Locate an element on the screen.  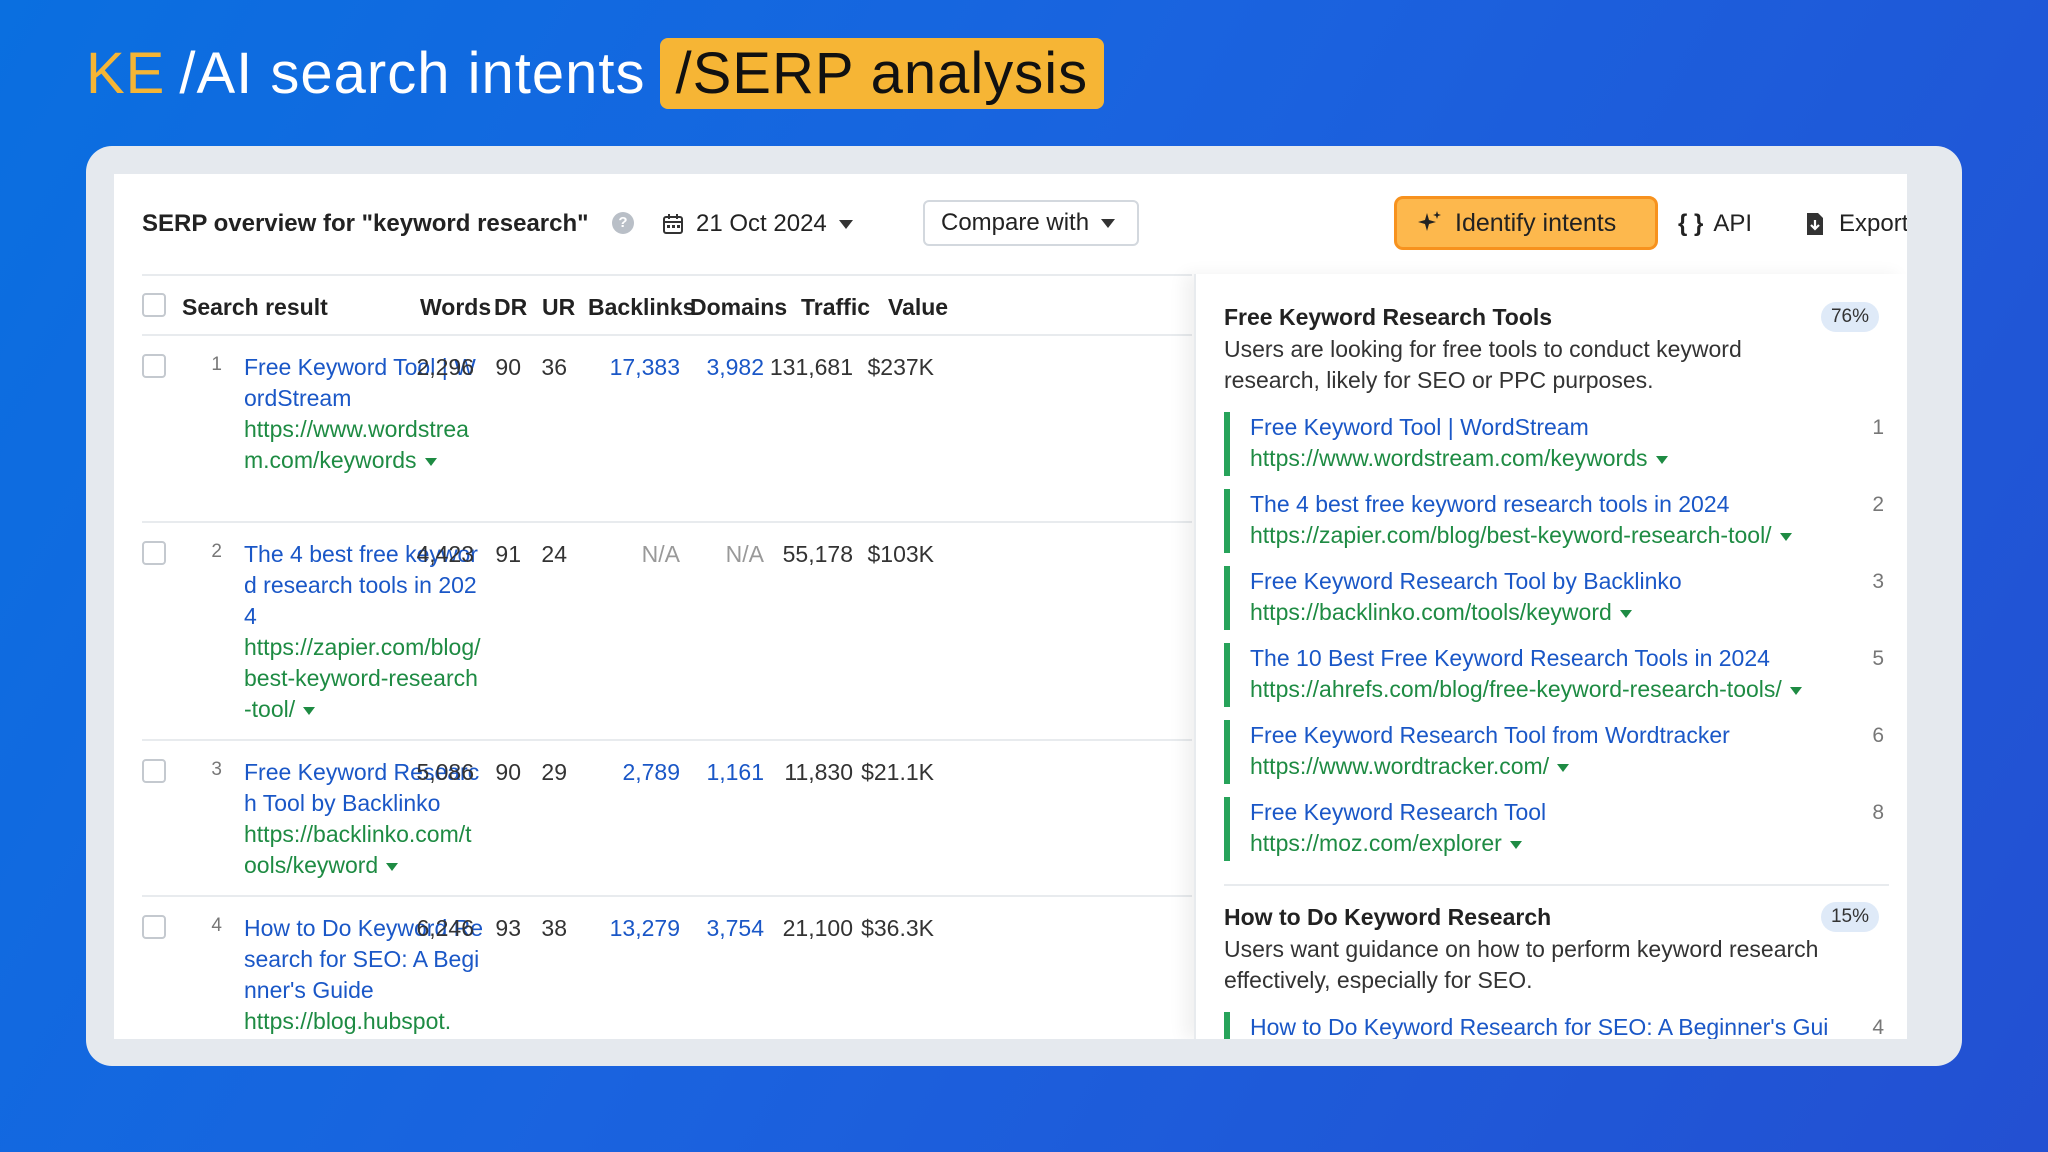
domains-value: N/A is located at coordinates (744, 554).